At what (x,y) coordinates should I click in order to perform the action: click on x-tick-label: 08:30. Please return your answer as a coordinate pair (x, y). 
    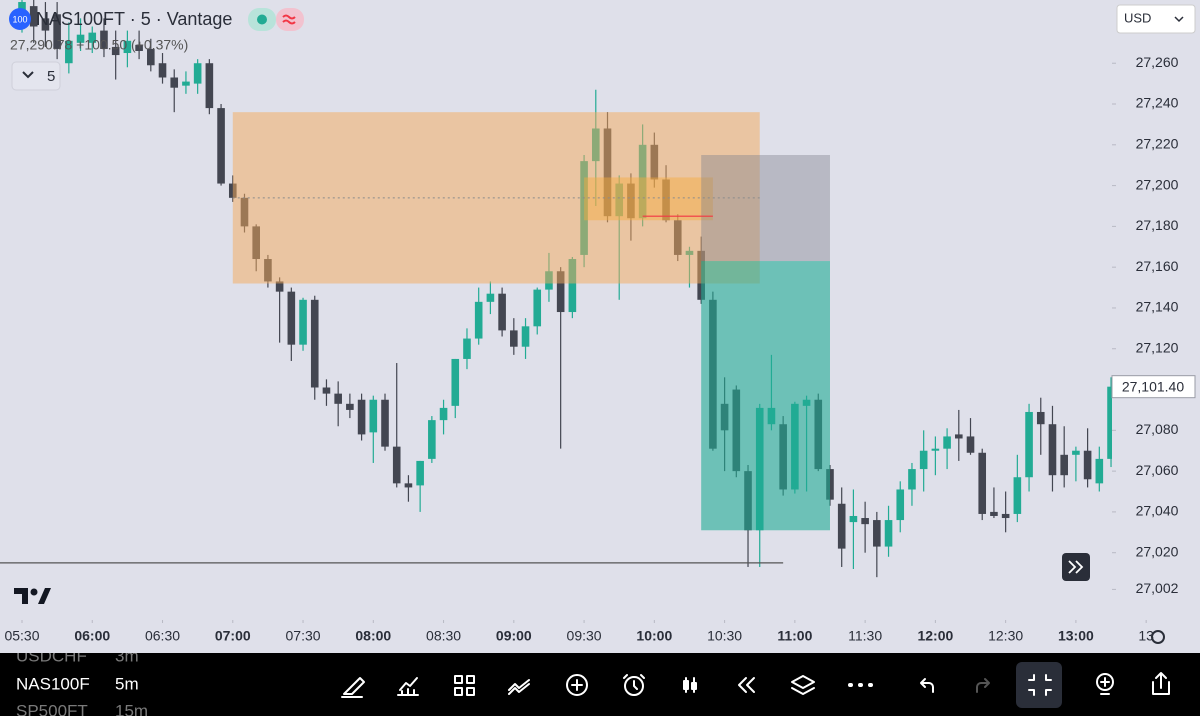
    Looking at the image, I should click on (443, 636).